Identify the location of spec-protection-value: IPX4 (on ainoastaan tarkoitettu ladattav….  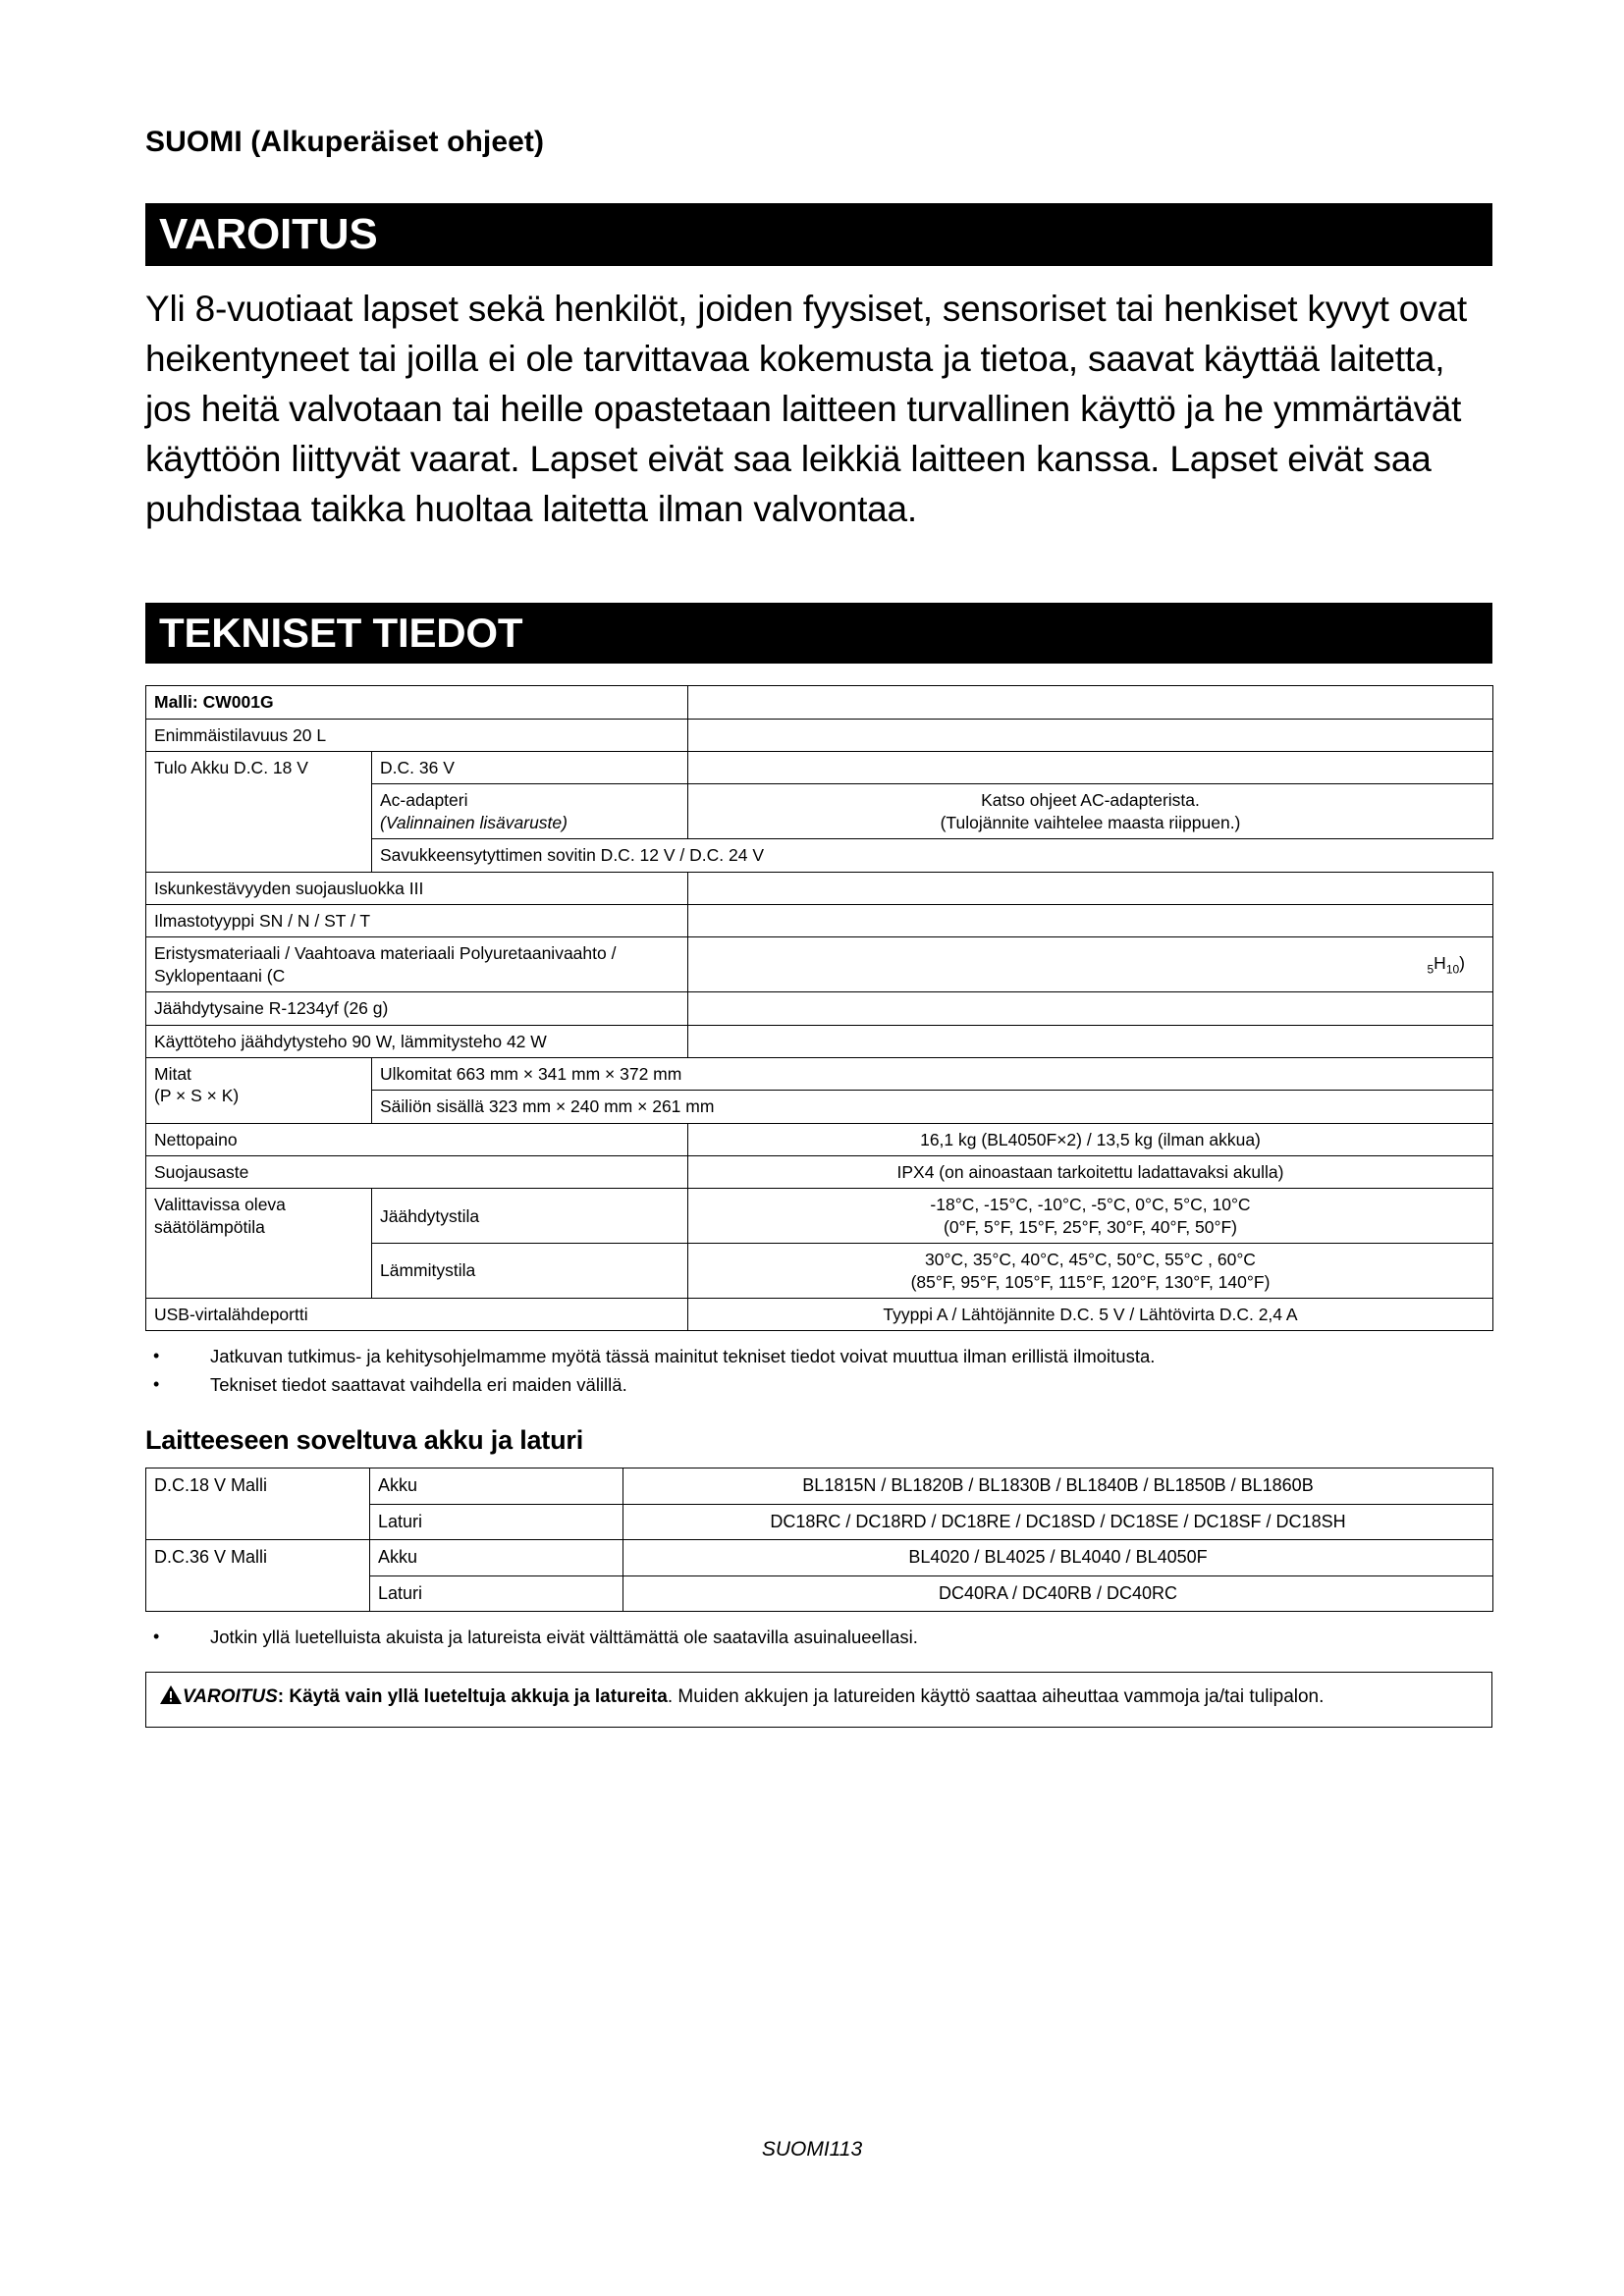
(1090, 1172).